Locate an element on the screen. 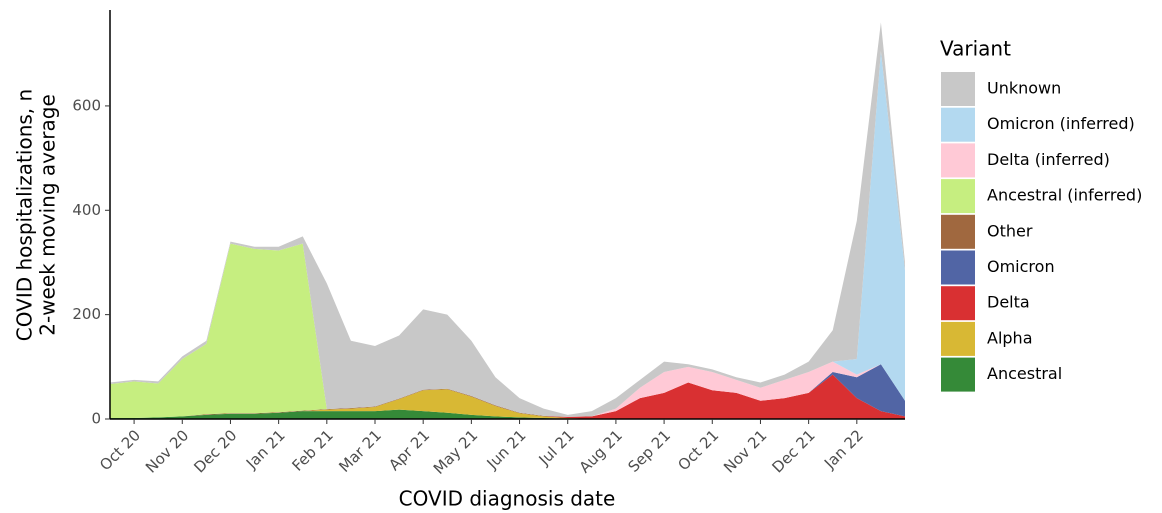 This screenshot has width=1162, height=513. x-tick-label: Jun 21 is located at coordinates (506, 449).